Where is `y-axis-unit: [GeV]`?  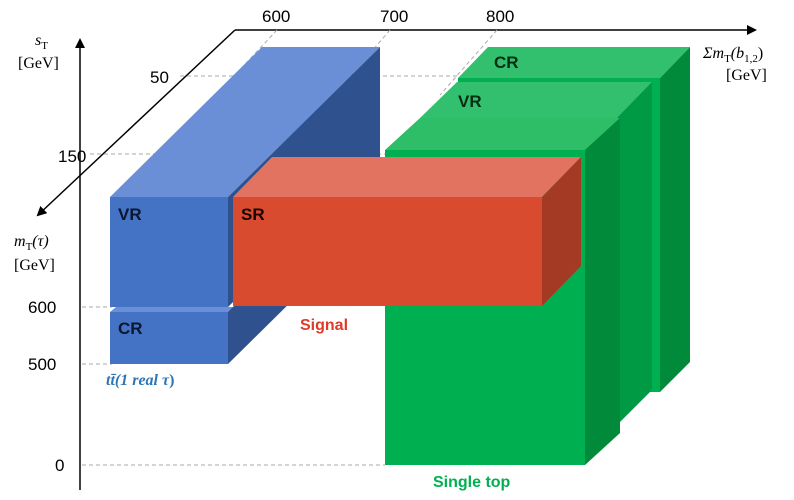 y-axis-unit: [GeV] is located at coordinates (38, 63).